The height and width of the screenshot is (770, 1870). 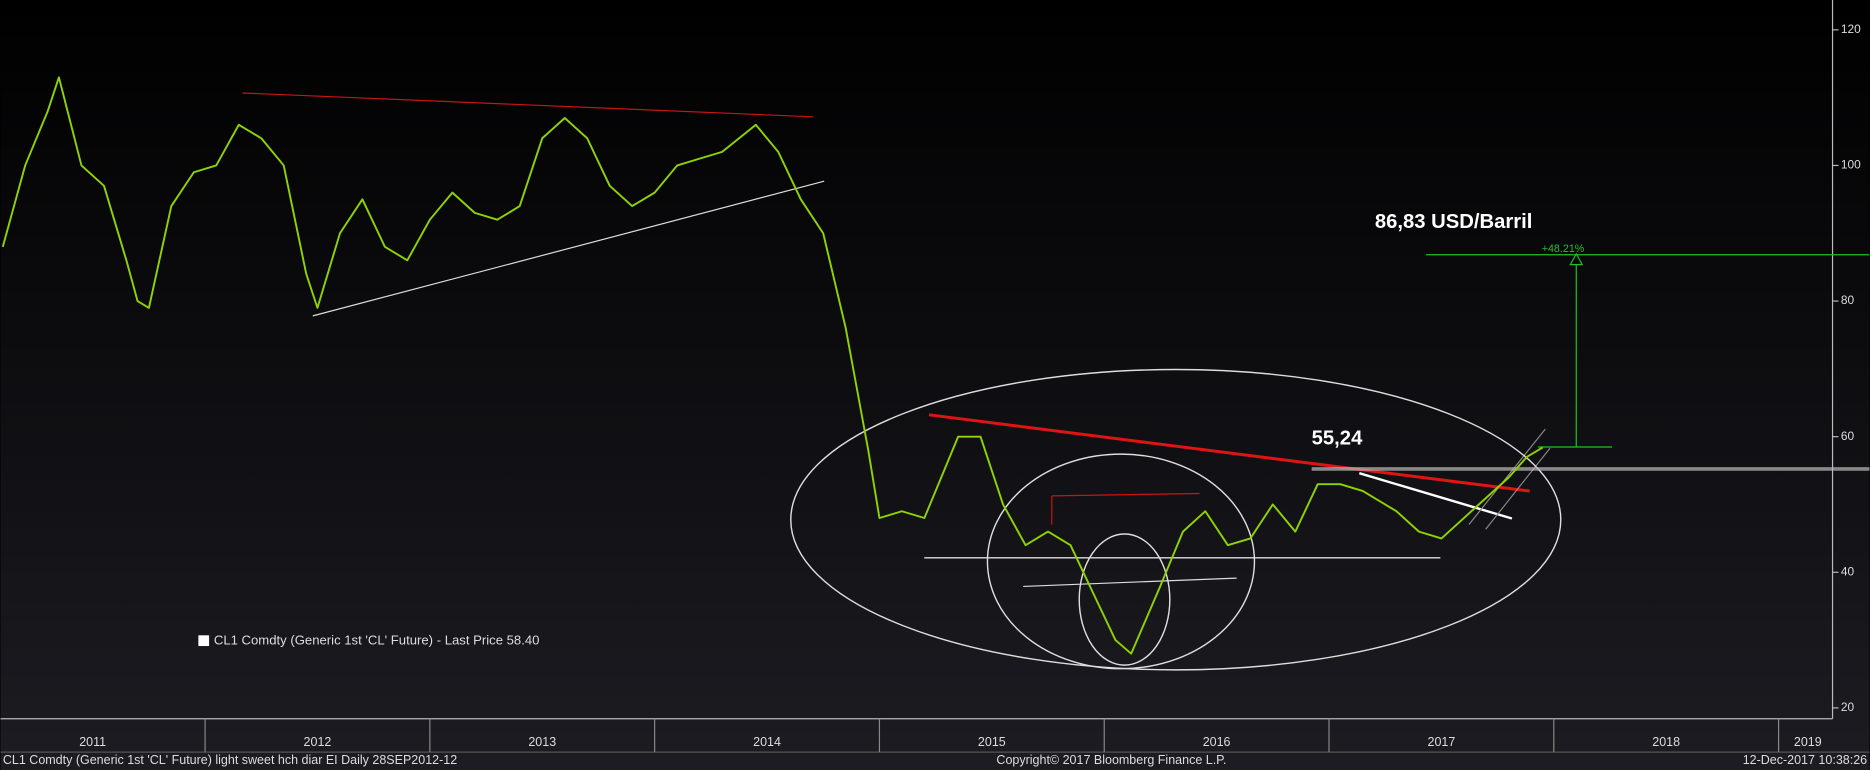 What do you see at coordinates (1808, 742) in the screenshot?
I see `x-tick-label: 2019` at bounding box center [1808, 742].